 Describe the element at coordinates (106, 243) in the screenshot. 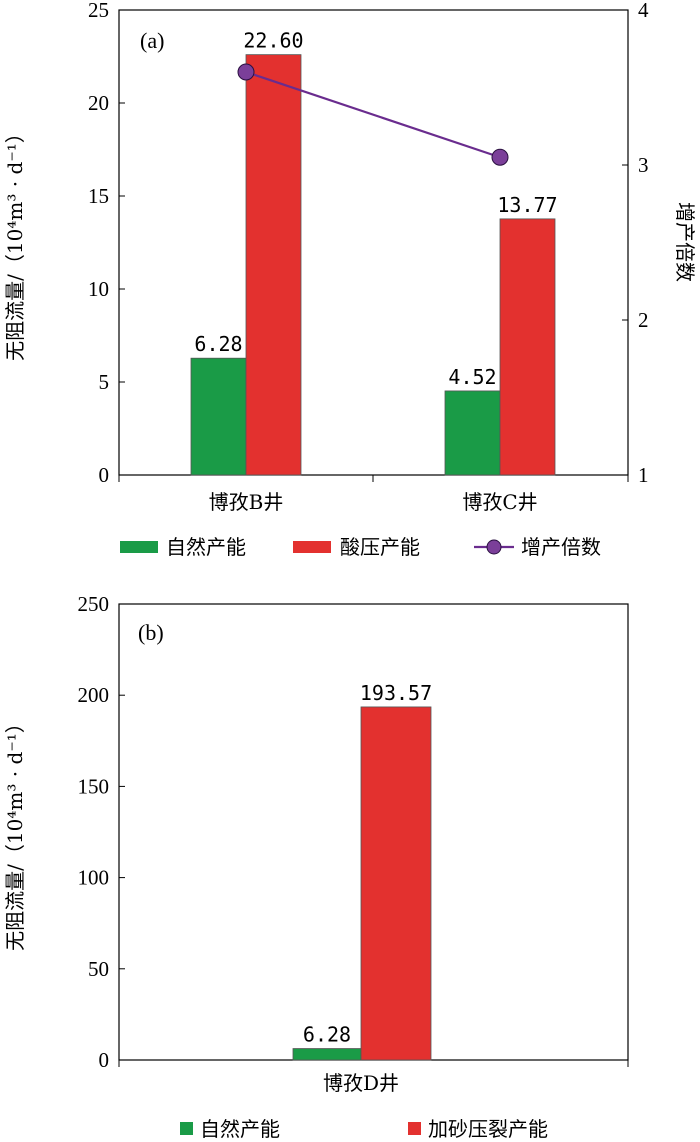

I see `y-axis-ticks-a: 0 5 10 15 20 25` at that location.